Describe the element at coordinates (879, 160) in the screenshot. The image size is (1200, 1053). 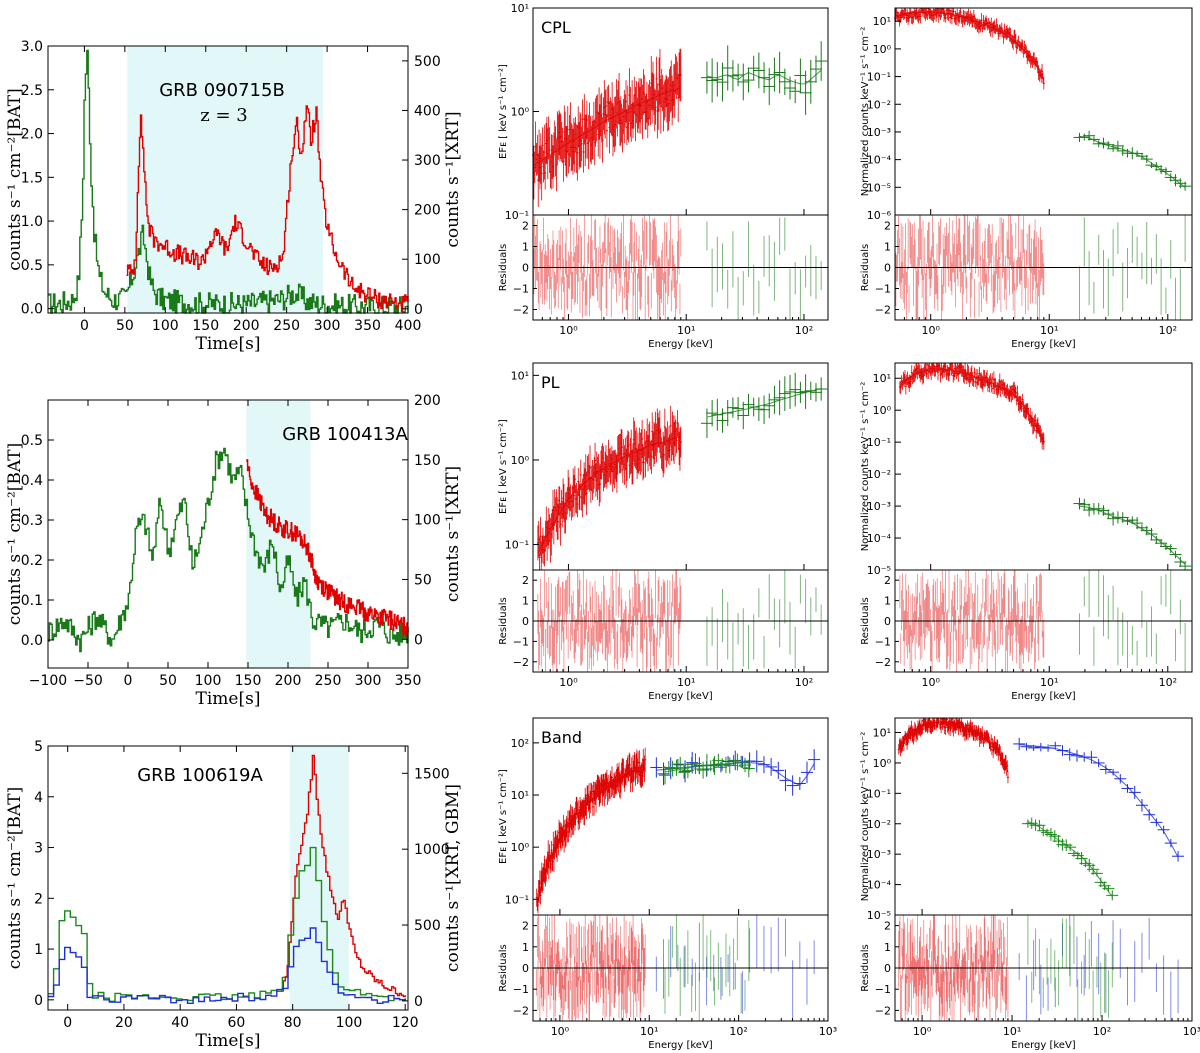
I see `y-tick-label: 10⁻⁴` at that location.